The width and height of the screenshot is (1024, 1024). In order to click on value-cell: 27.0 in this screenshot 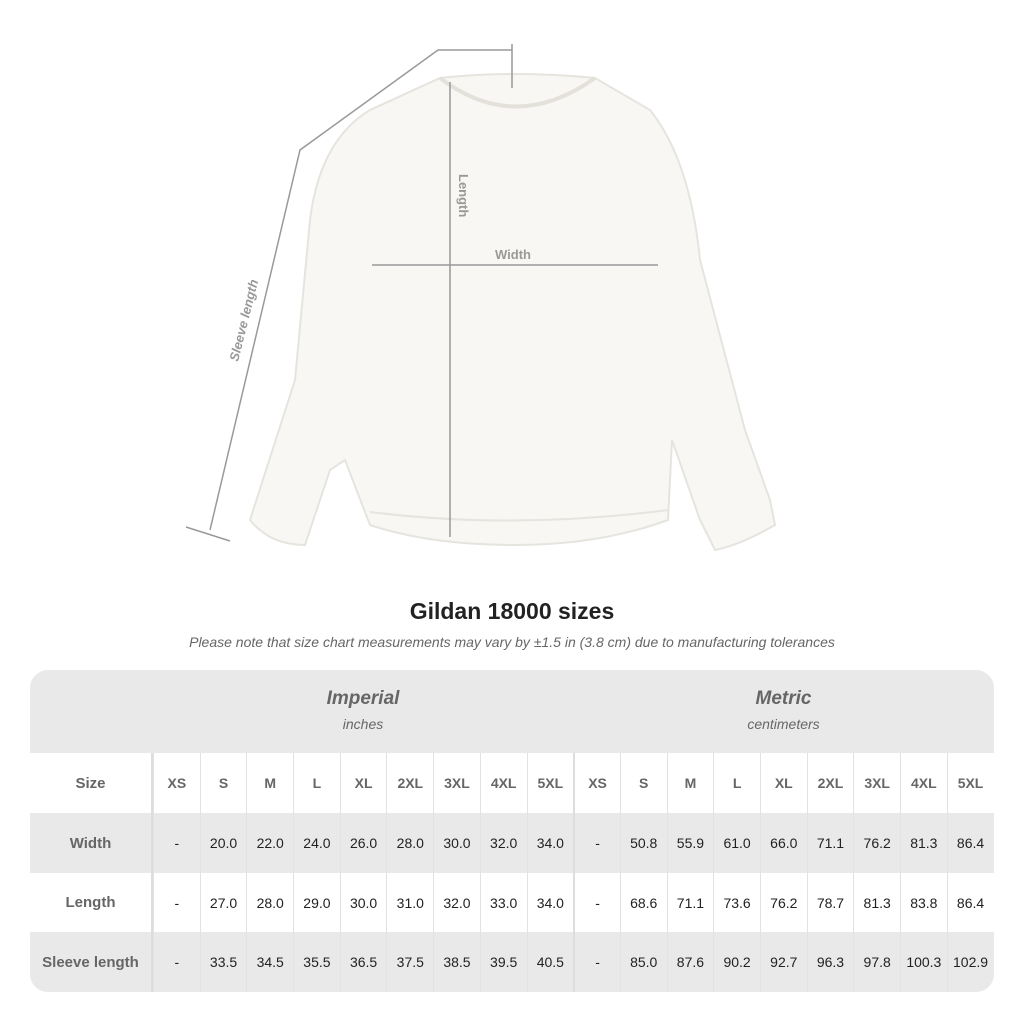, I will do `click(223, 902)`.